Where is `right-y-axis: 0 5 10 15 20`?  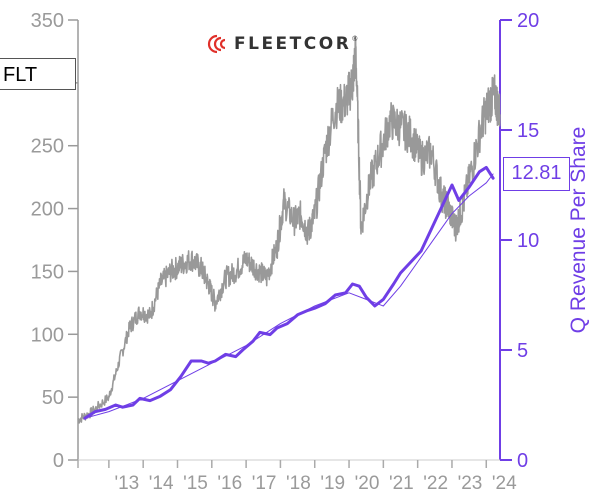 right-y-axis: 0 5 10 15 20 is located at coordinates (519, 241).